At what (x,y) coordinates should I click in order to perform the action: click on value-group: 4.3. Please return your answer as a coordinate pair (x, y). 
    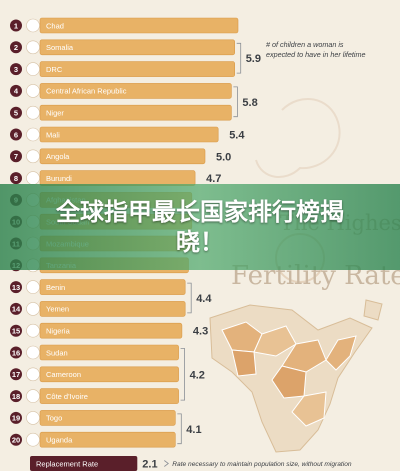
    Looking at the image, I should click on (200, 332).